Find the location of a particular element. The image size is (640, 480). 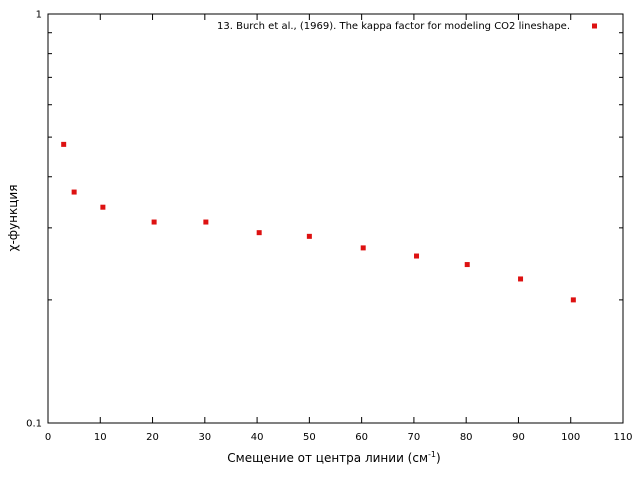

x-tick-label: 40 is located at coordinates (257, 437).